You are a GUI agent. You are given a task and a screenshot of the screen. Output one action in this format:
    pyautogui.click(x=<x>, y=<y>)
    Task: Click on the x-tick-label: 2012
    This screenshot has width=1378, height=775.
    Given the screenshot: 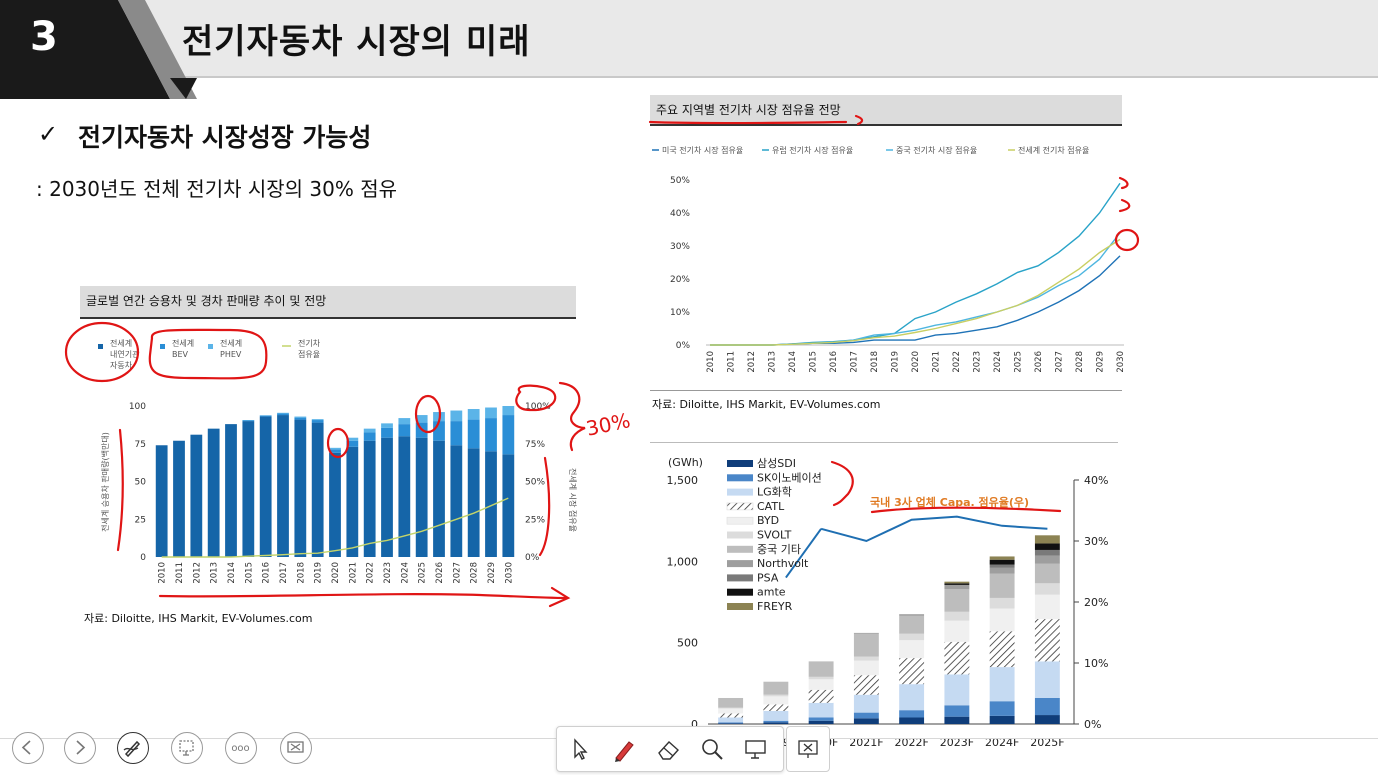 What is the action you would take?
    pyautogui.click(x=197, y=573)
    